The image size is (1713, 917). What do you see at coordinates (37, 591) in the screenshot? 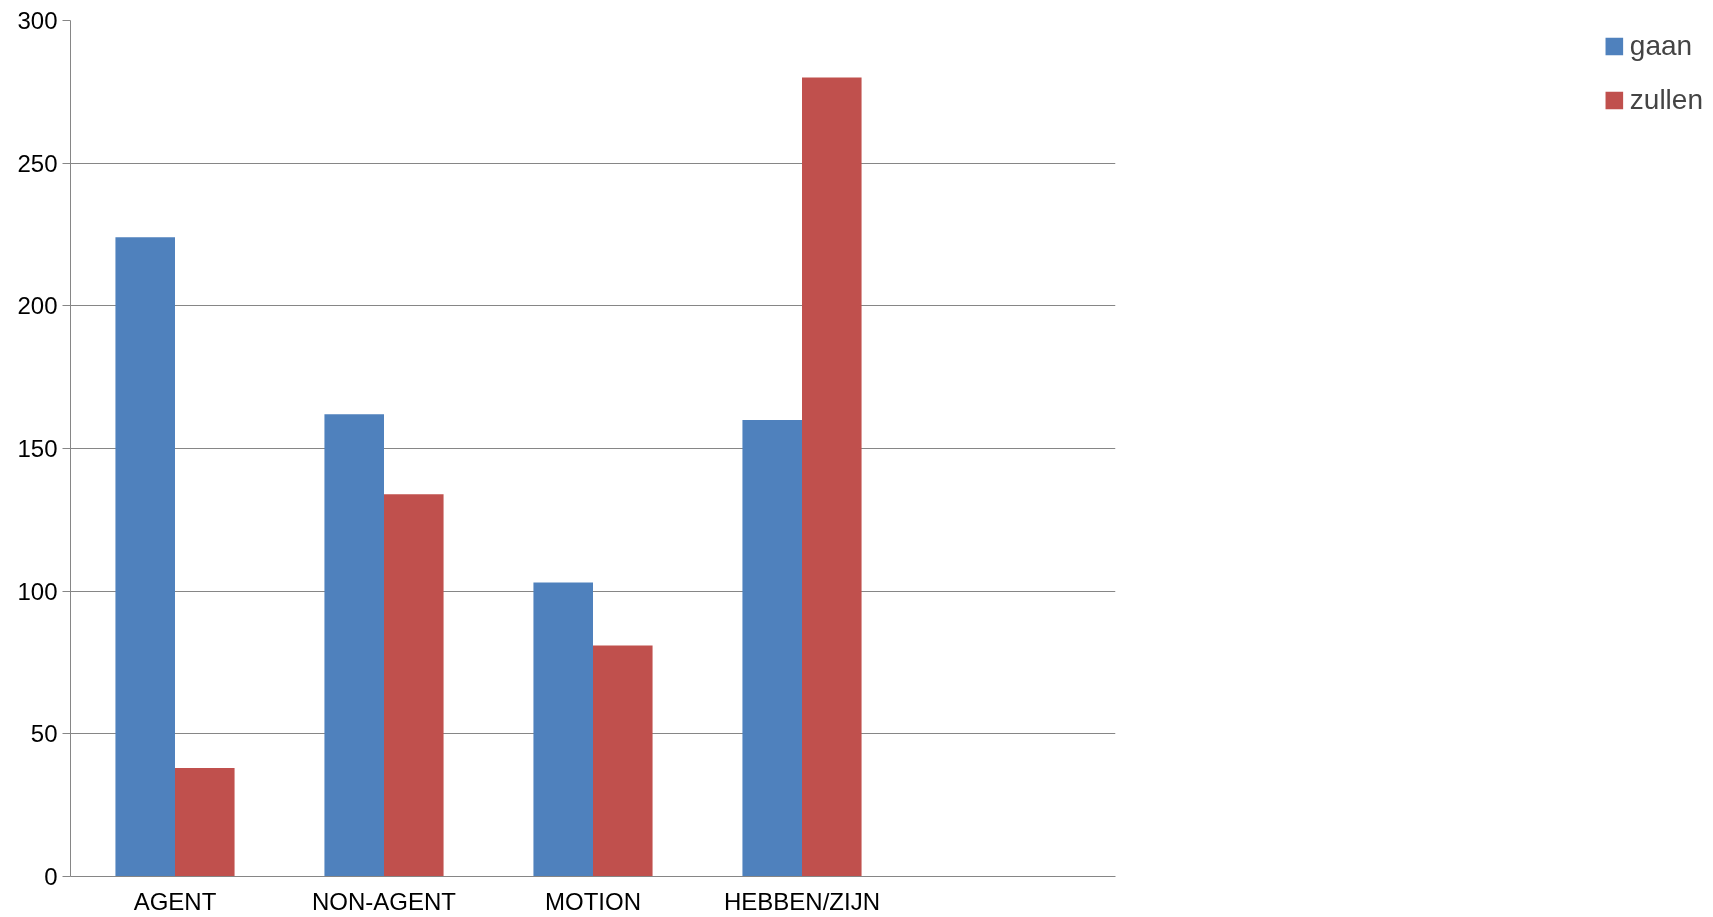
I see `y-tick-label: 100` at bounding box center [37, 591].